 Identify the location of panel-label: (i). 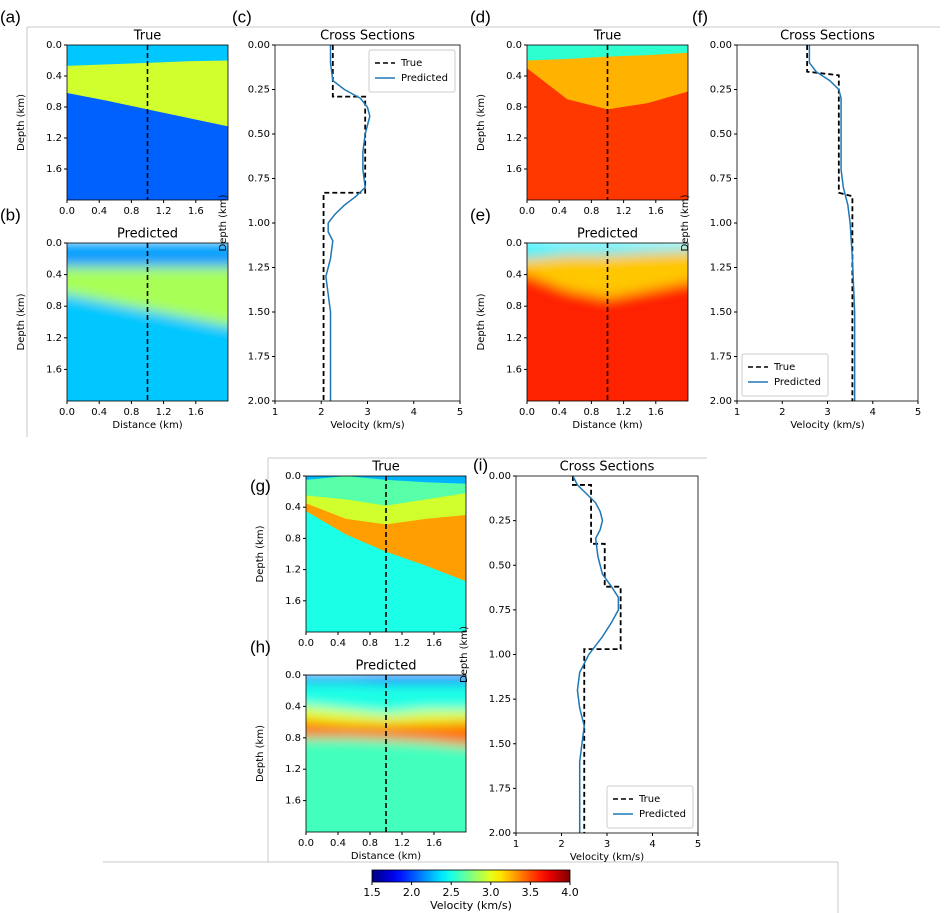
(480, 464).